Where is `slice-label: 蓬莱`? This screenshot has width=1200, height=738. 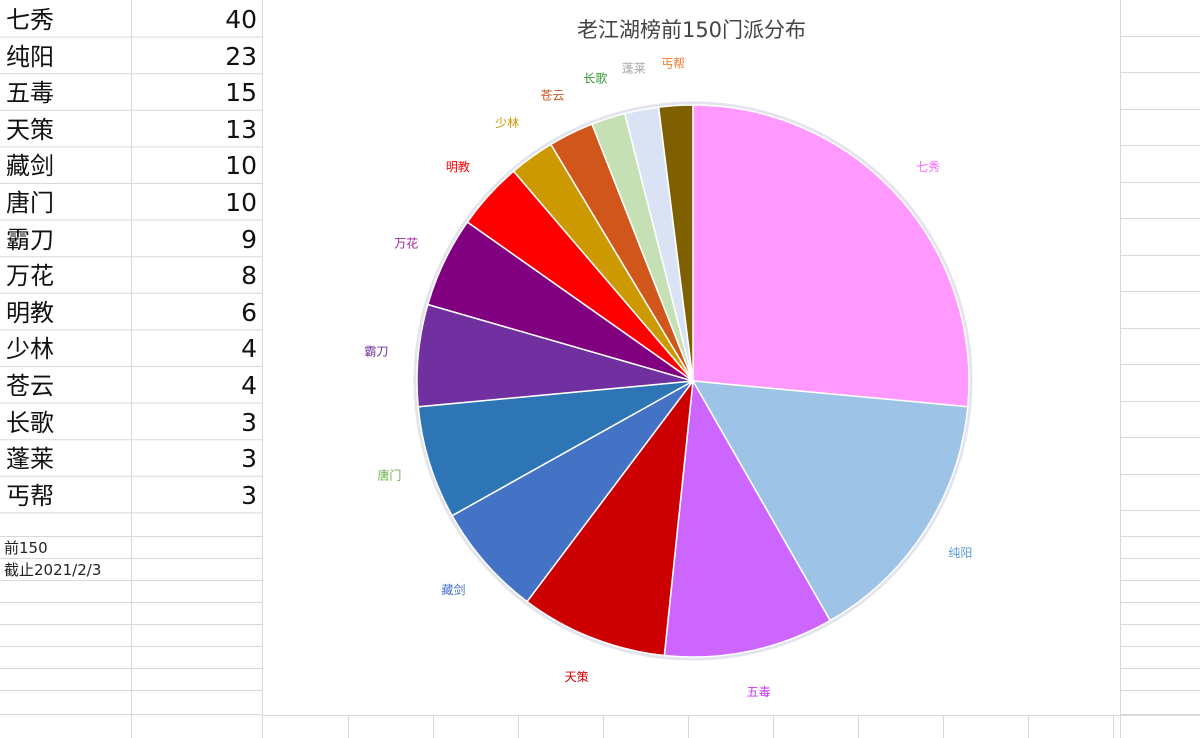 slice-label: 蓬莱 is located at coordinates (634, 69).